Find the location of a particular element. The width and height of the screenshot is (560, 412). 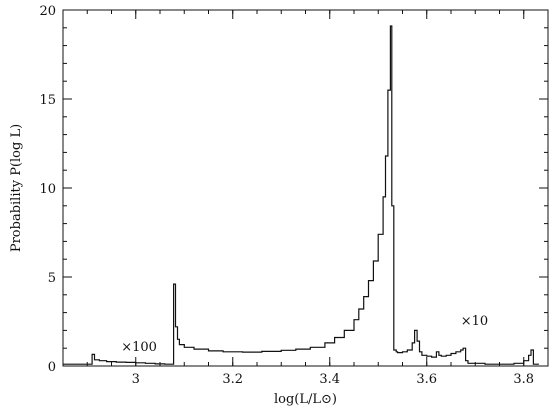

annotation-multiplier: ×10 is located at coordinates (474, 321).